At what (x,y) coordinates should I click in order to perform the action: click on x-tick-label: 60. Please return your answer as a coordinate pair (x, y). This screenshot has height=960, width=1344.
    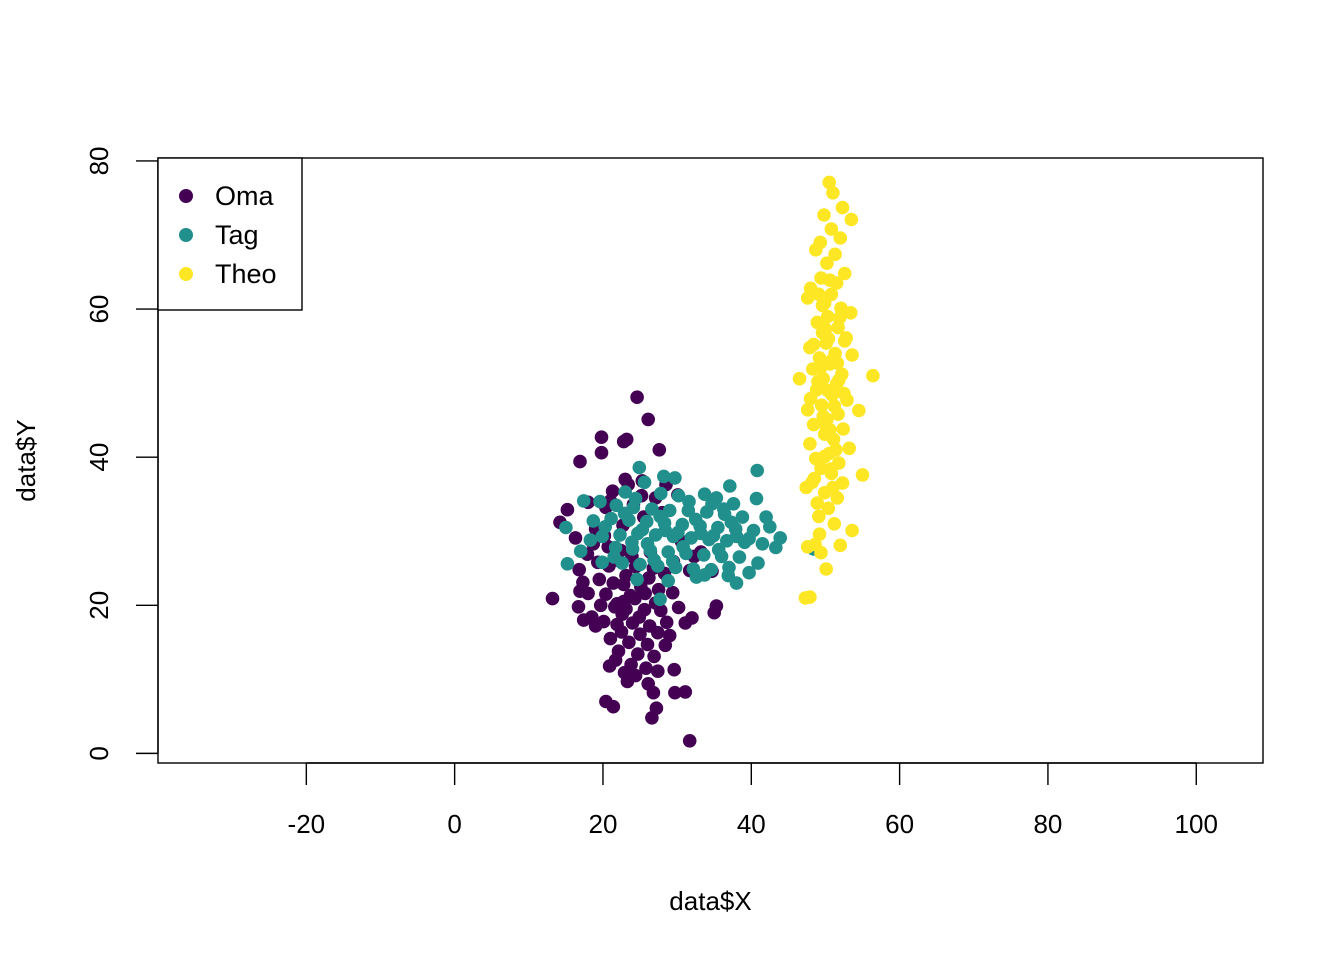
    Looking at the image, I should click on (899, 824).